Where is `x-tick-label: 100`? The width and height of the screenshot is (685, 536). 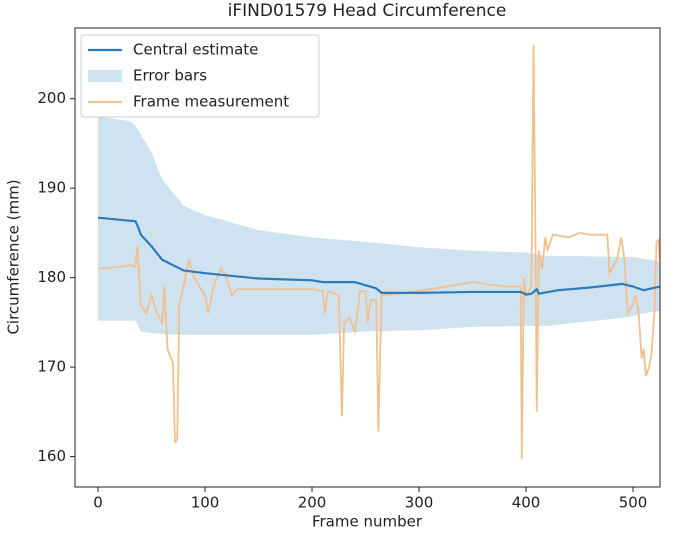 x-tick-label: 100 is located at coordinates (205, 503).